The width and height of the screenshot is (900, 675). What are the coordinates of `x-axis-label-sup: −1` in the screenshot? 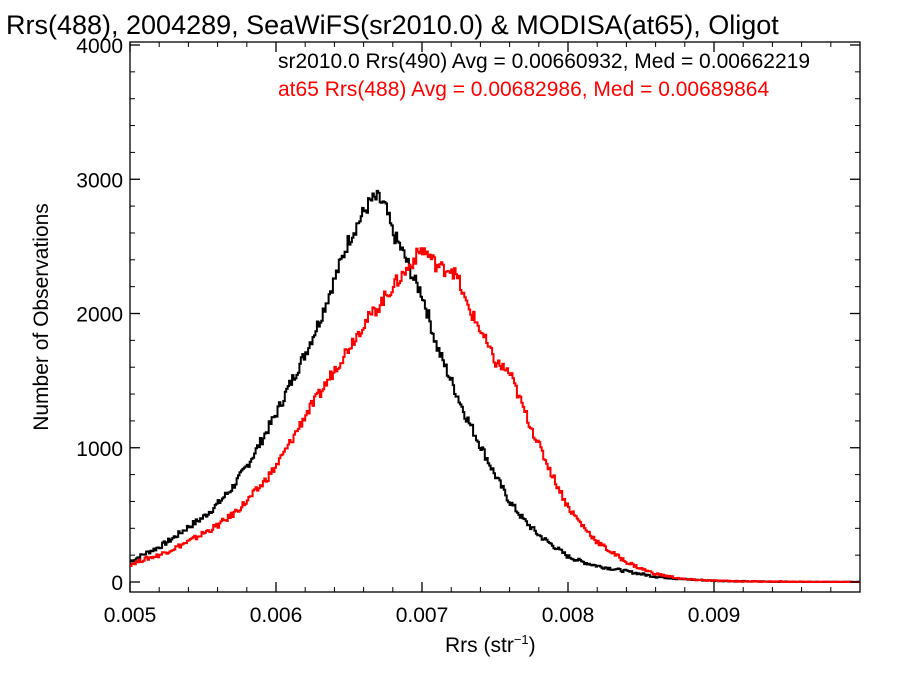 It's located at (521, 639).